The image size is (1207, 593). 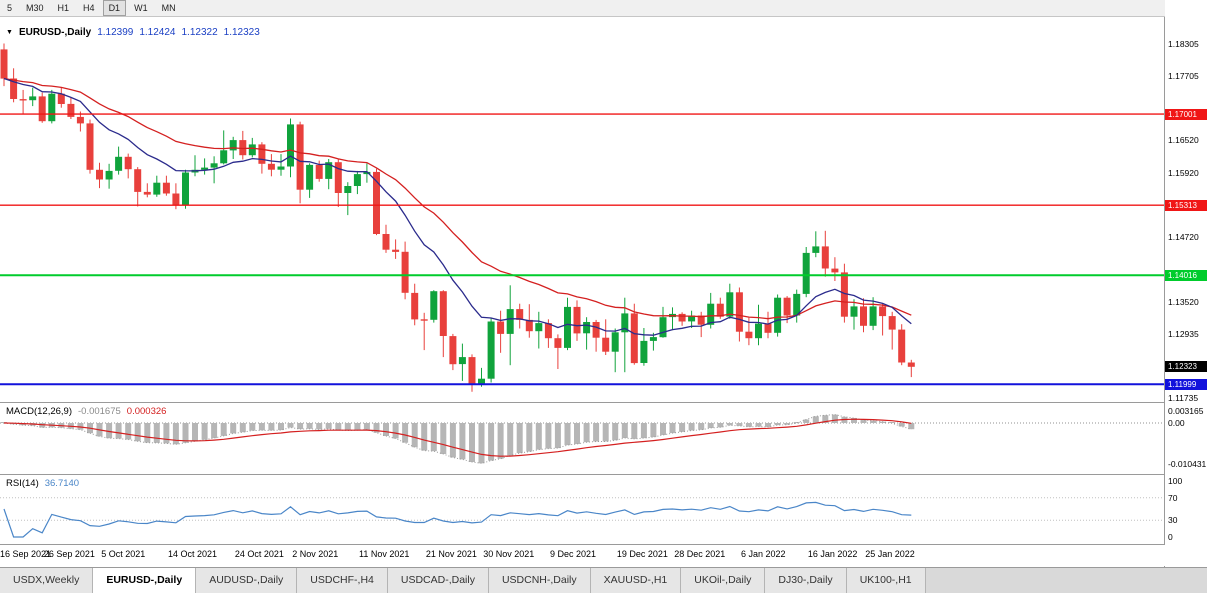 What do you see at coordinates (636, 580) in the screenshot?
I see `chart-tab-xauusd-h1: XAUUSD-,H1` at bounding box center [636, 580].